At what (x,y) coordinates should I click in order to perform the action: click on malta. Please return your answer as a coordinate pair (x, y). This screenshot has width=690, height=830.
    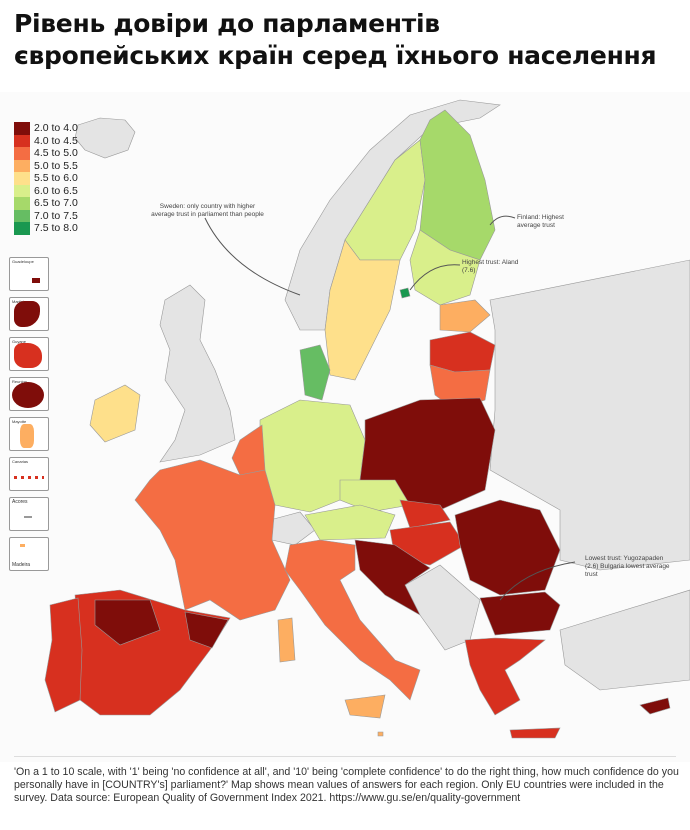
    Looking at the image, I should click on (380, 734).